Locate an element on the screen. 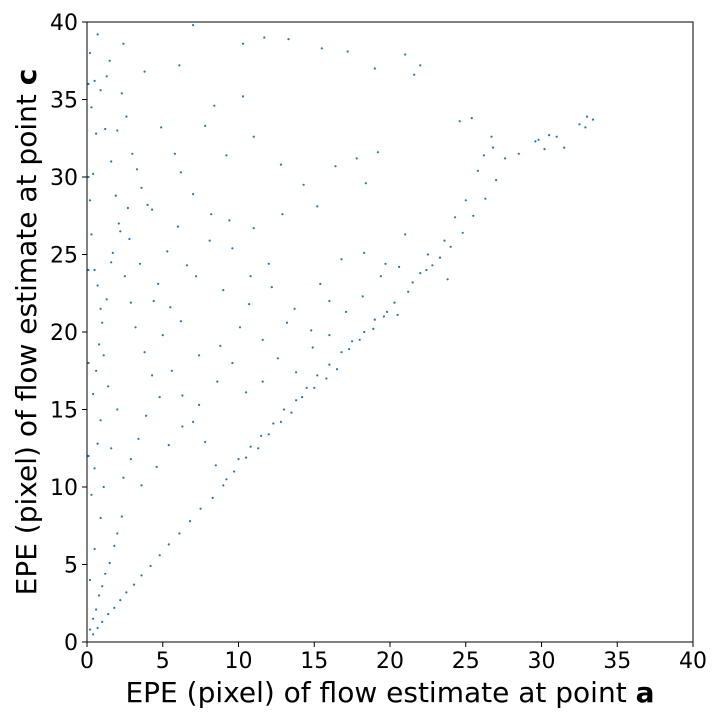  x-axis-label: EPE (pixel) of flow estimate at point a is located at coordinates (389, 692).